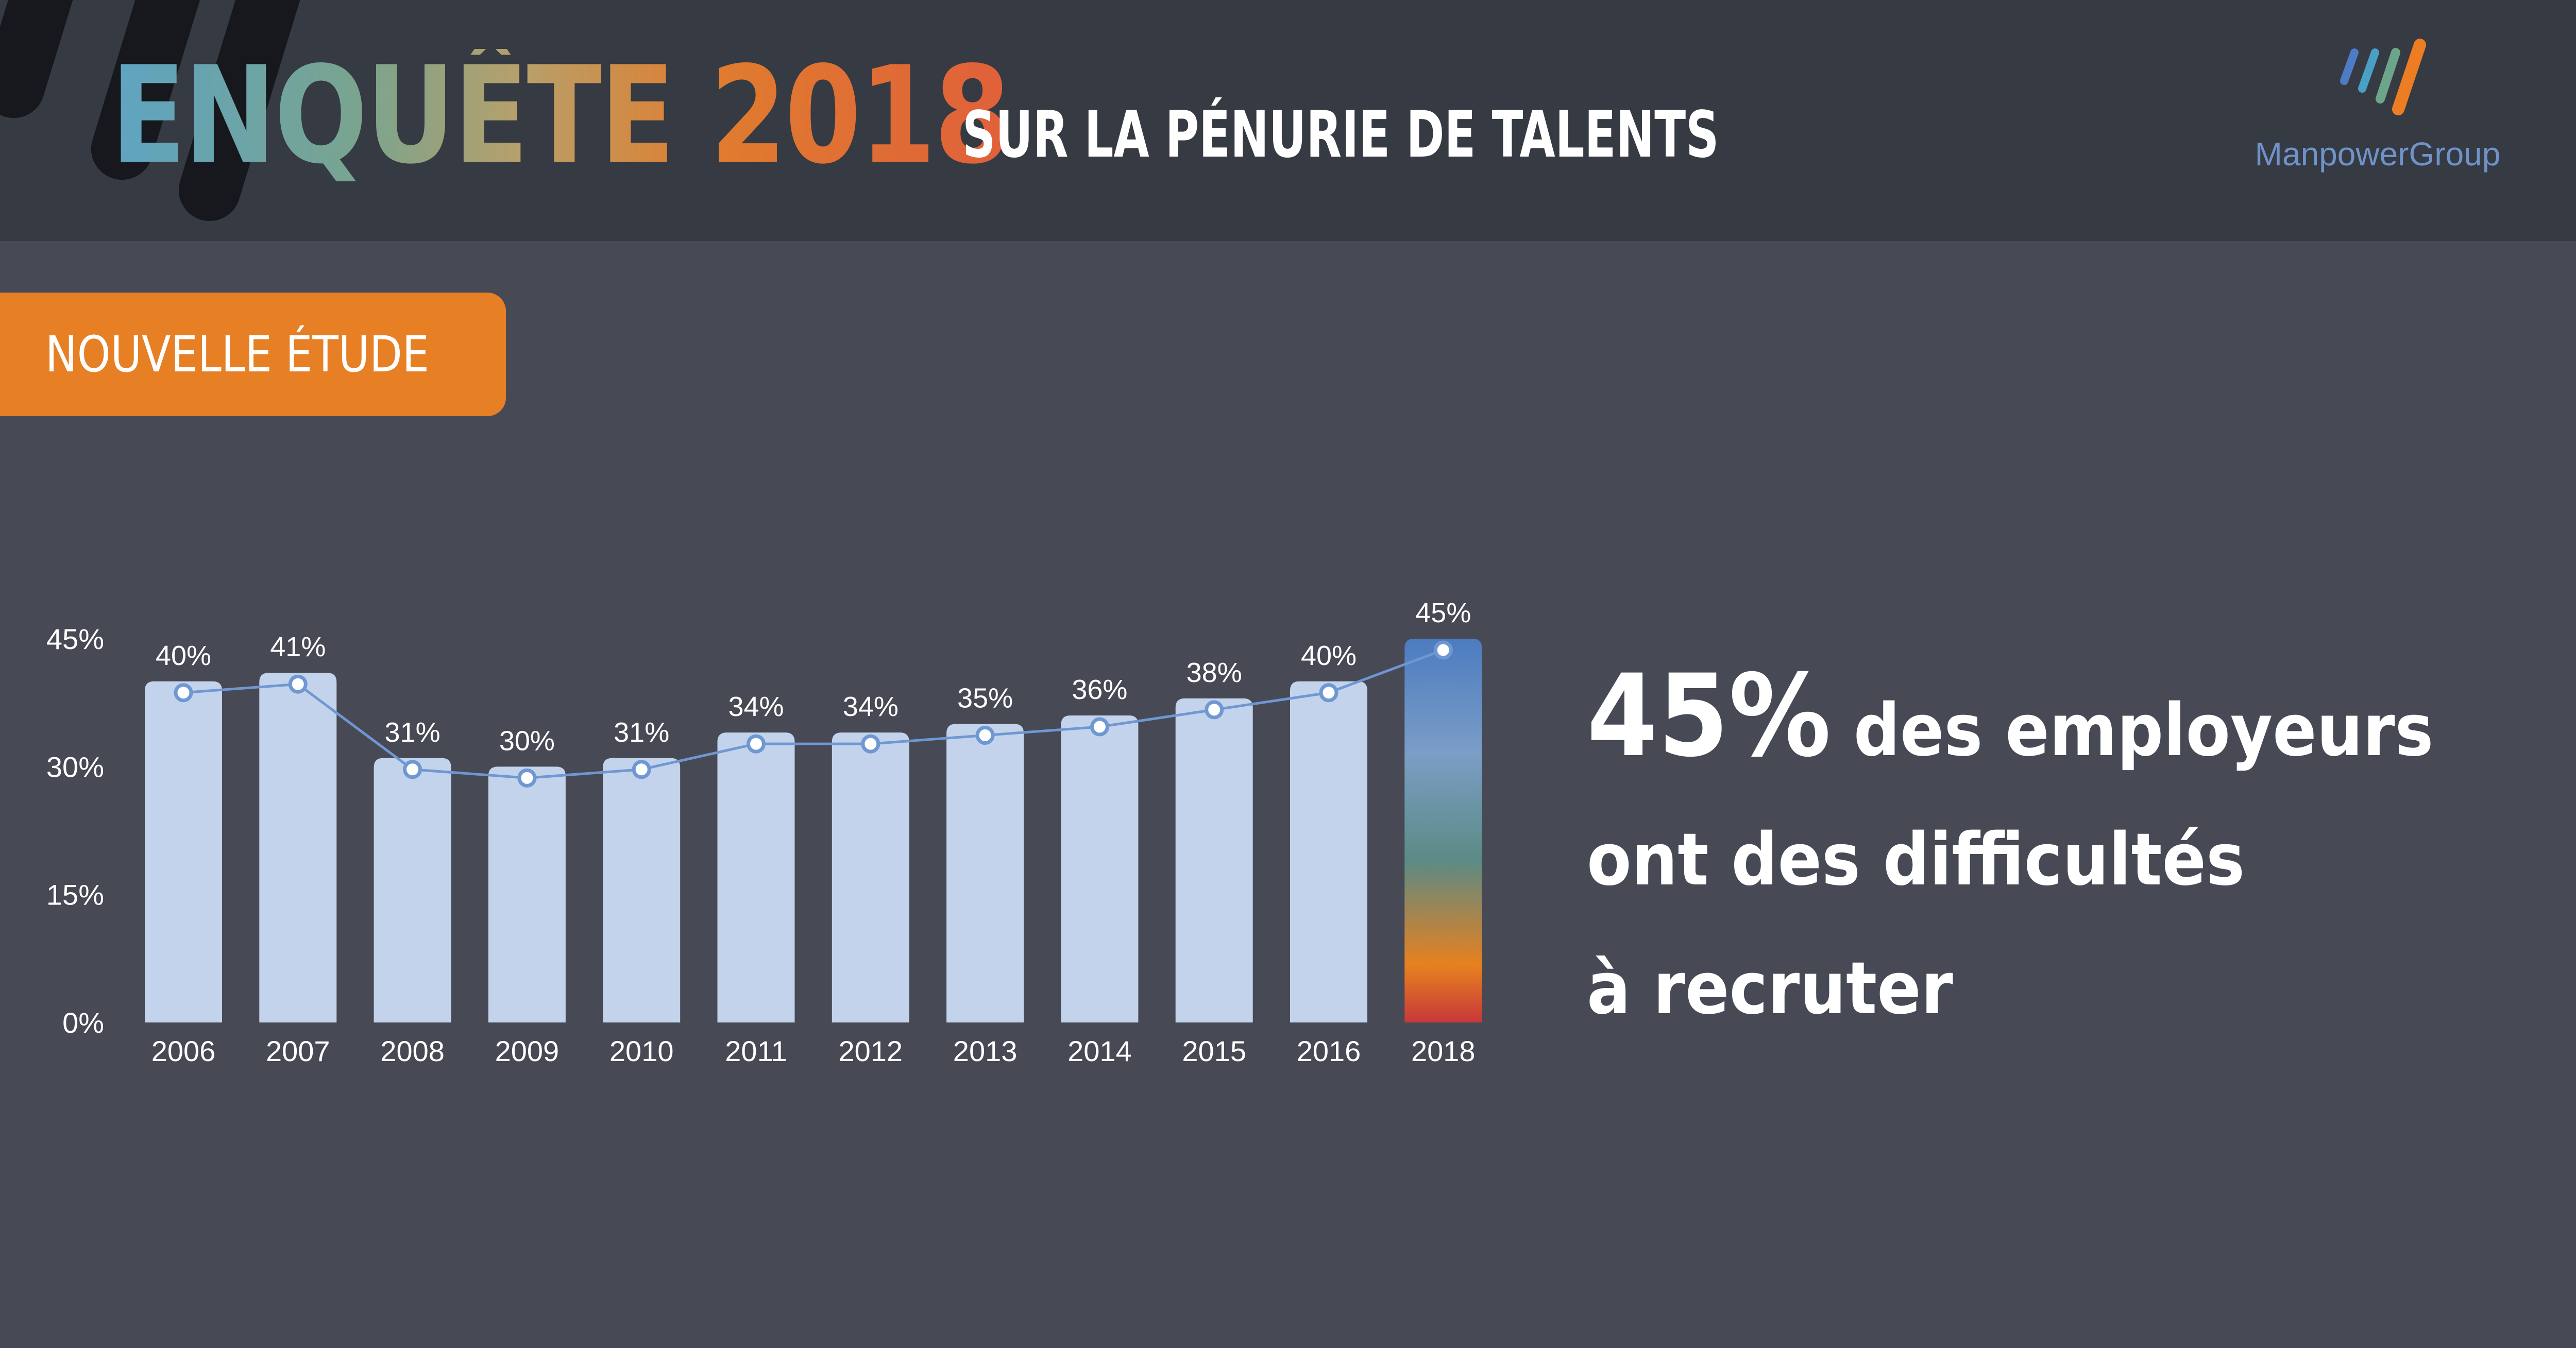 This screenshot has width=2576, height=1348. I want to click on y-tick-label: 30%, so click(75, 766).